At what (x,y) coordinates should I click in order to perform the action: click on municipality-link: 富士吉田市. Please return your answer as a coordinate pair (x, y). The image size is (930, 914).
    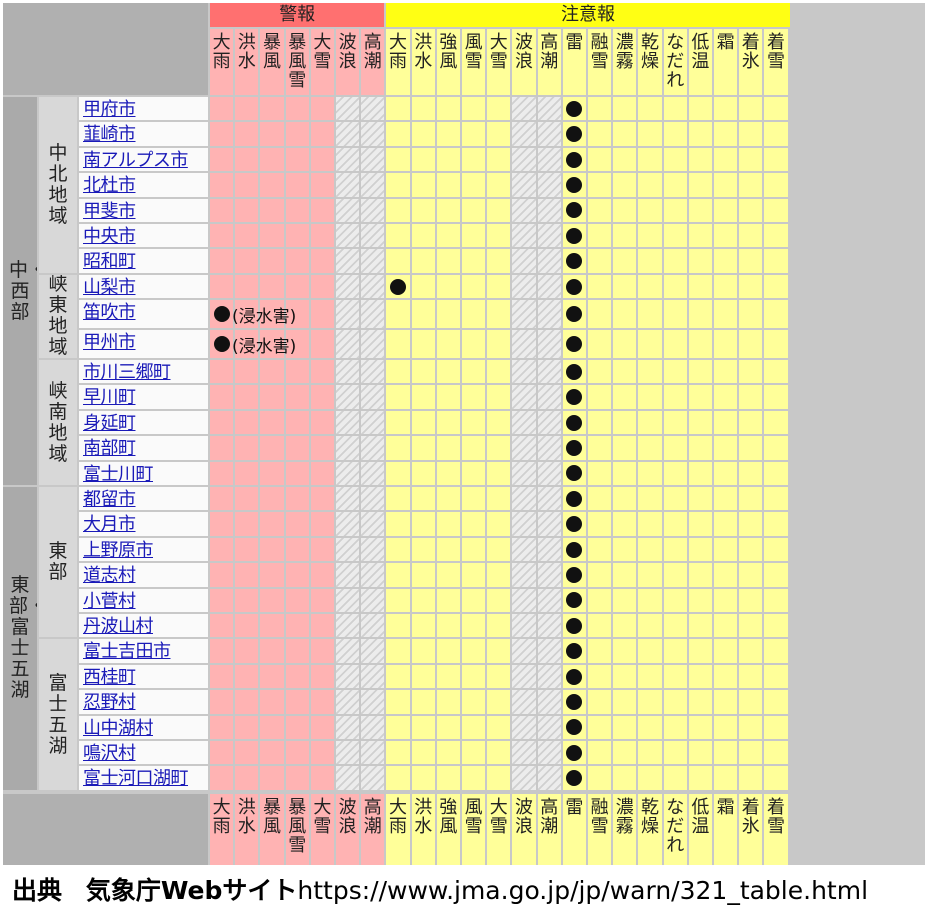
    Looking at the image, I should click on (127, 652).